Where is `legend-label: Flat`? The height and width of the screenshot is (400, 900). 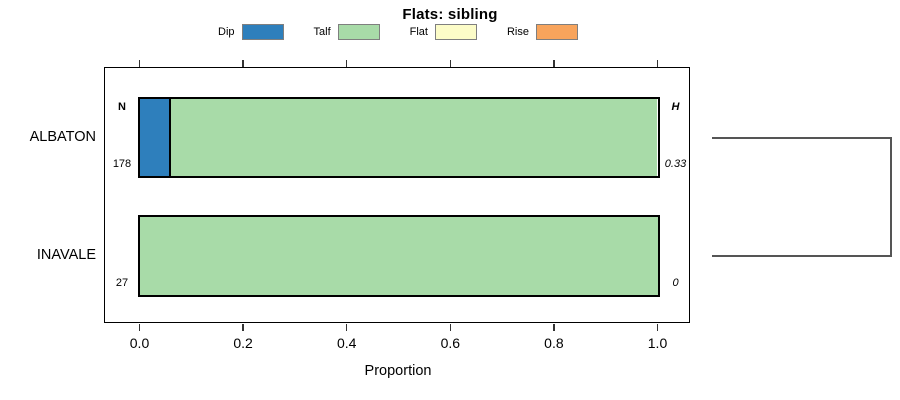 legend-label: Flat is located at coordinates (418, 32).